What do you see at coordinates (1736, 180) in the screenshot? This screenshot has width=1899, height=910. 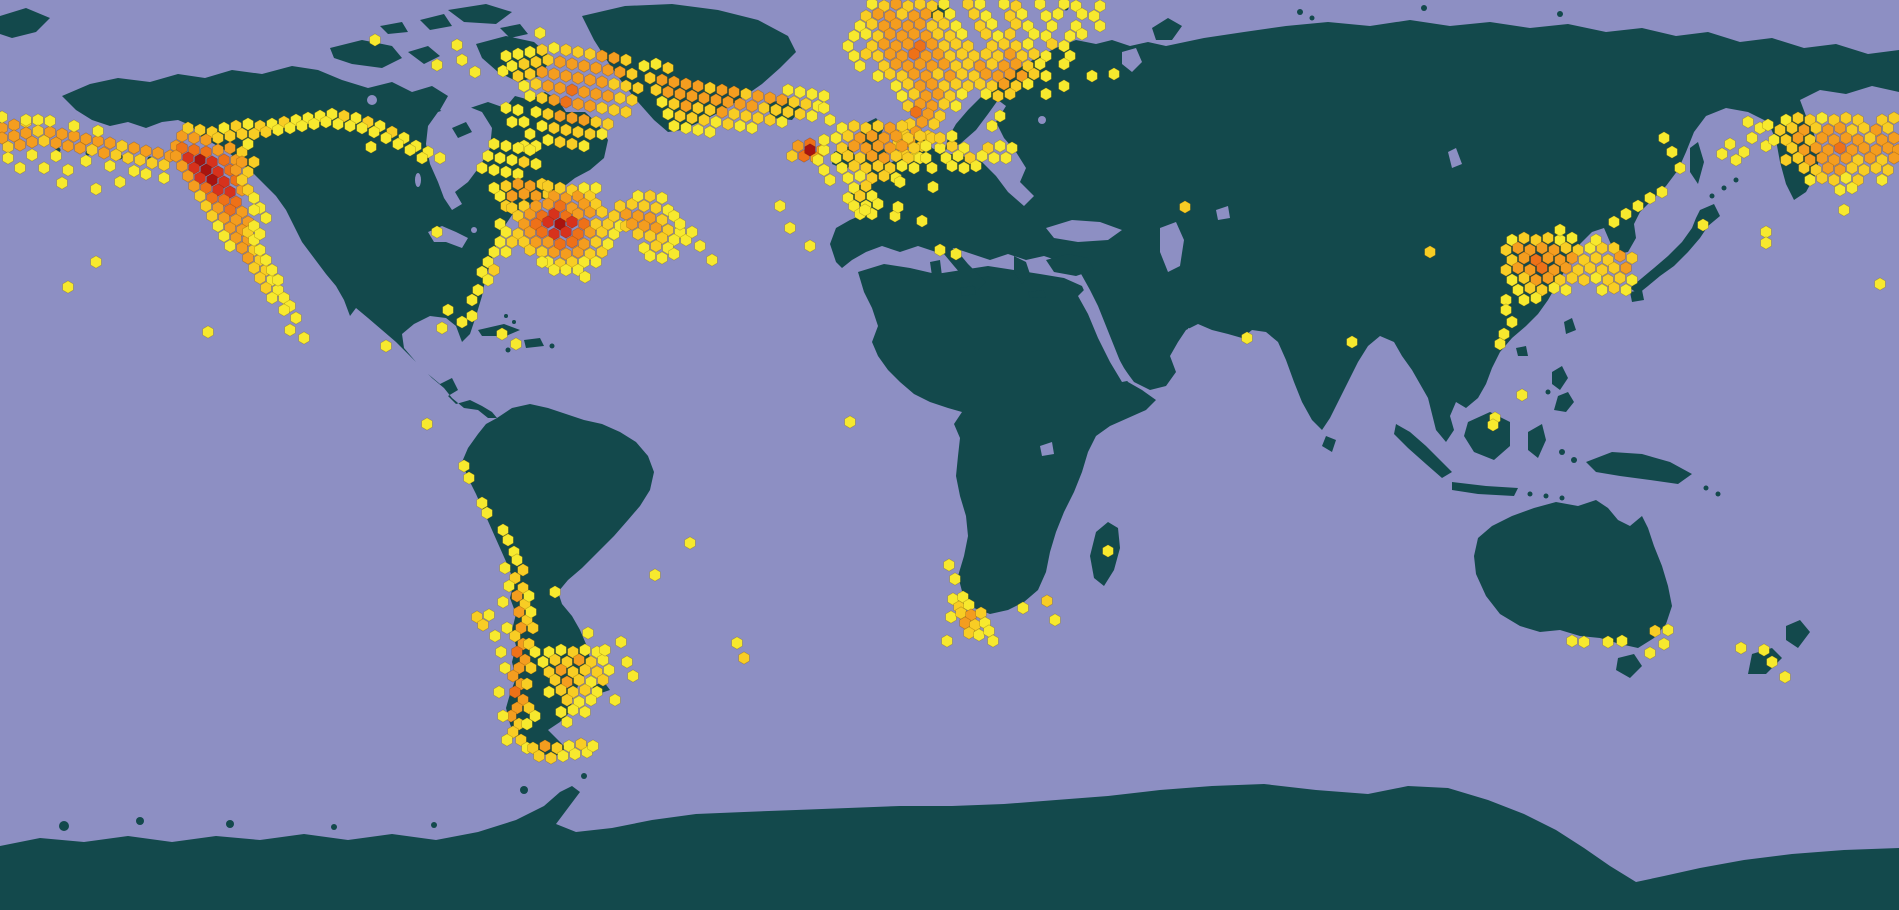 I see `island-kuril` at bounding box center [1736, 180].